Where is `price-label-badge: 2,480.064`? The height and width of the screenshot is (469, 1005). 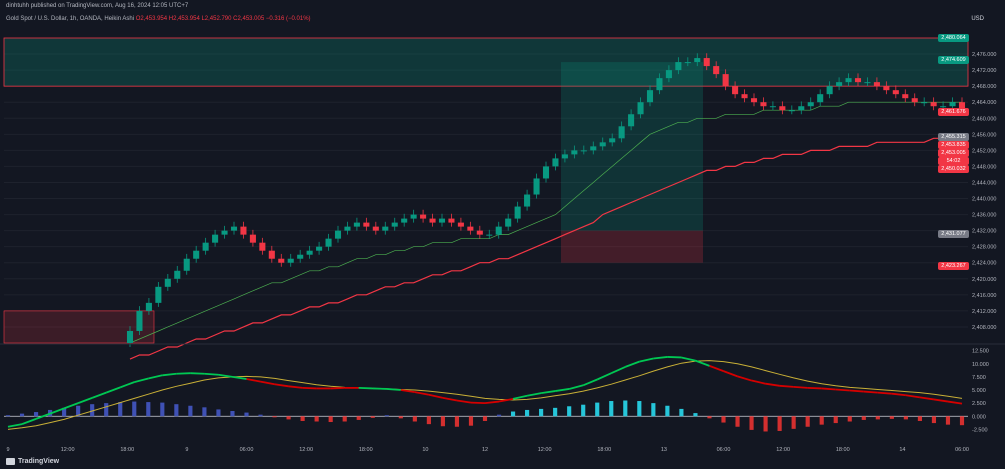
price-label-badge: 2,480.064 is located at coordinates (953, 37).